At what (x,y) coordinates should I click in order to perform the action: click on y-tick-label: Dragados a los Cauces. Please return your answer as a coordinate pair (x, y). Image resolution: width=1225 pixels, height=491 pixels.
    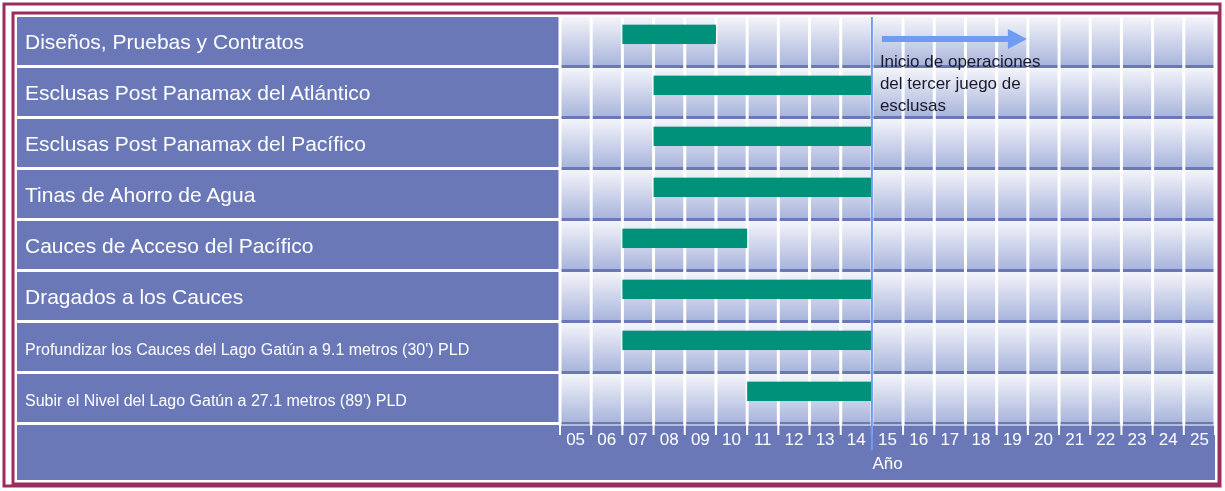
    Looking at the image, I should click on (134, 296).